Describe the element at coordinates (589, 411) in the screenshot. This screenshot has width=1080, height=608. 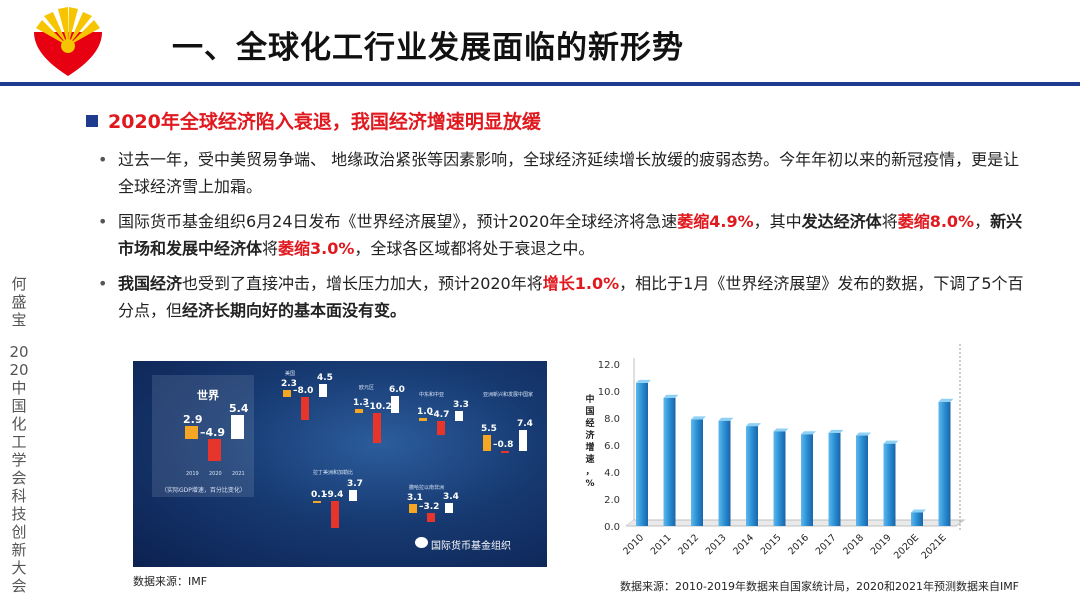
I see `y-axis-label-char: 国` at that location.